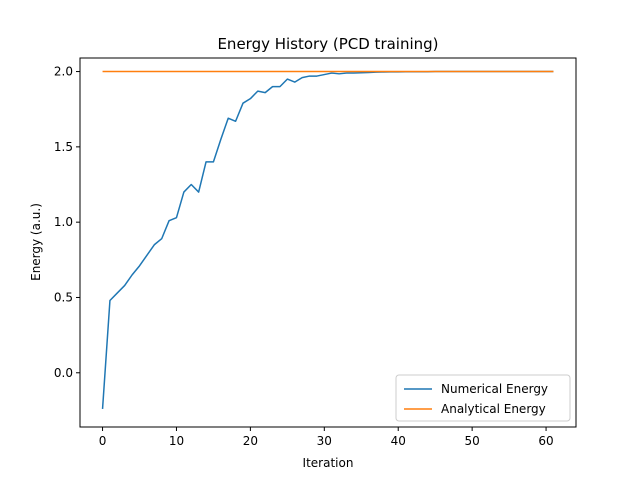  I want to click on x-tick-label: 50, so click(472, 441).